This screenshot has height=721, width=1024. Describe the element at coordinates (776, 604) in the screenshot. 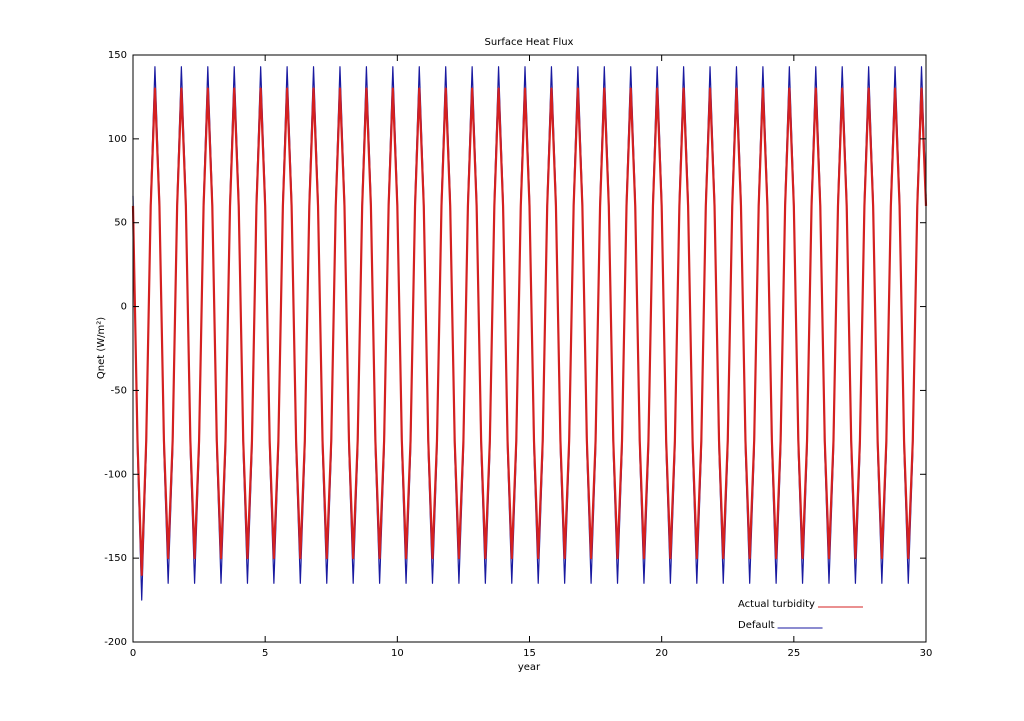

I see `legend-label: Actual turbidity` at that location.